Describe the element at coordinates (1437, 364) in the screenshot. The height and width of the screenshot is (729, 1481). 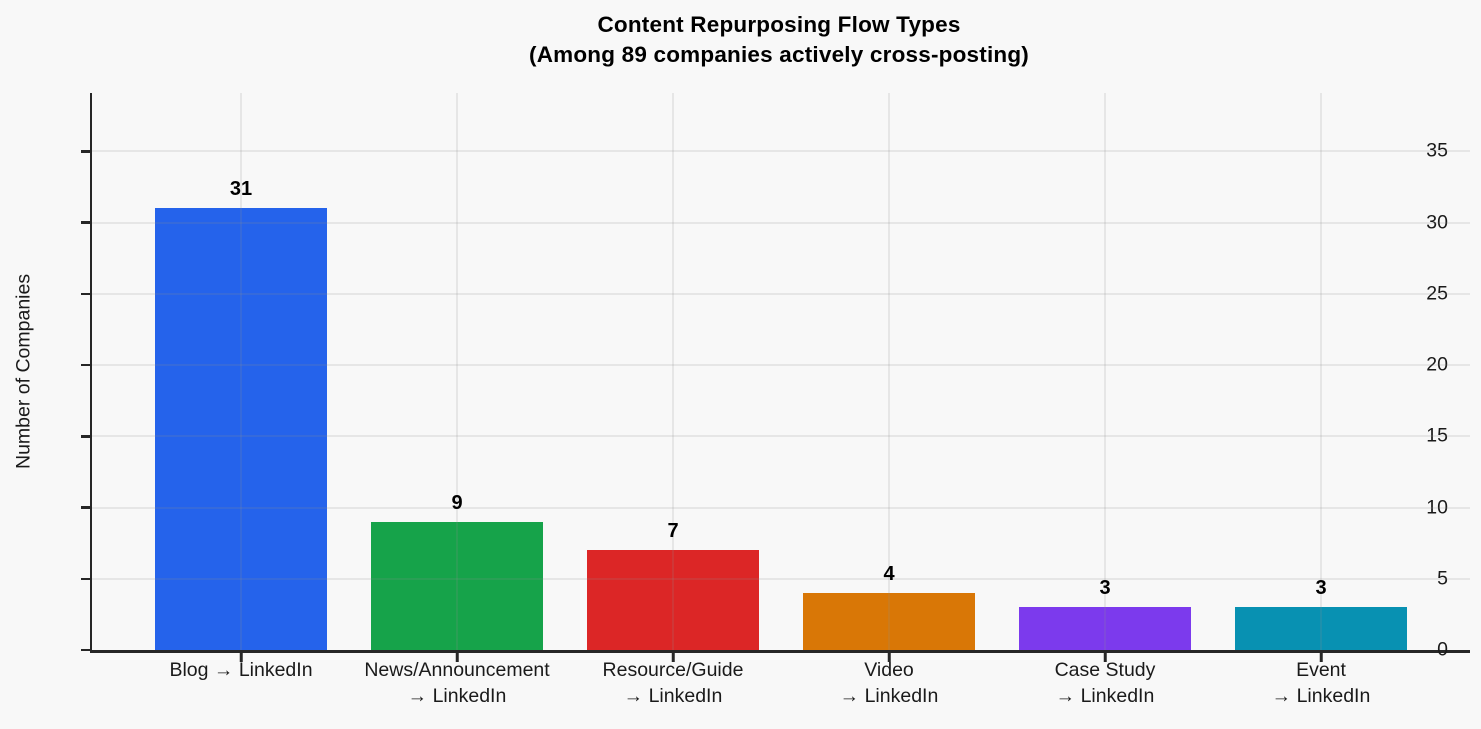
I see `y-tick-label: 20` at that location.